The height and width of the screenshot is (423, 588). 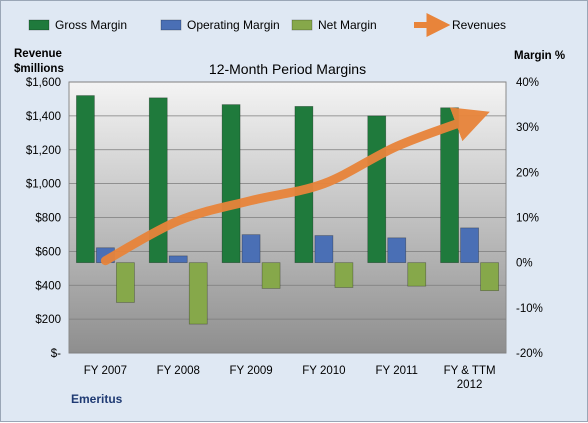 I want to click on gross-margin-legend-label: Gross Margin, so click(x=91, y=25).